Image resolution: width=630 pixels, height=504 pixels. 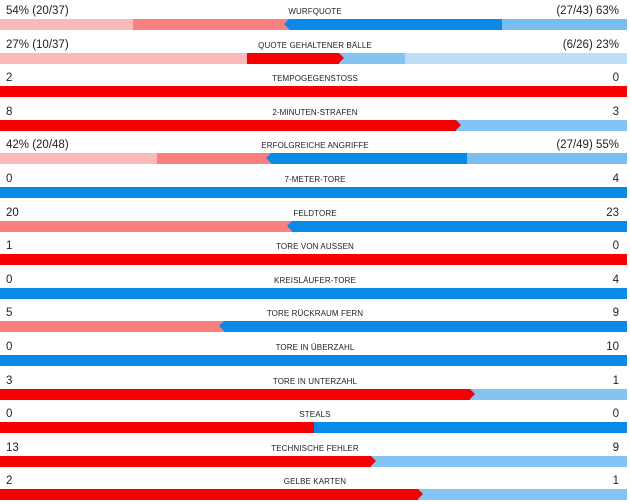 I want to click on stat-title: 7-METER-TORE, so click(x=315, y=179).